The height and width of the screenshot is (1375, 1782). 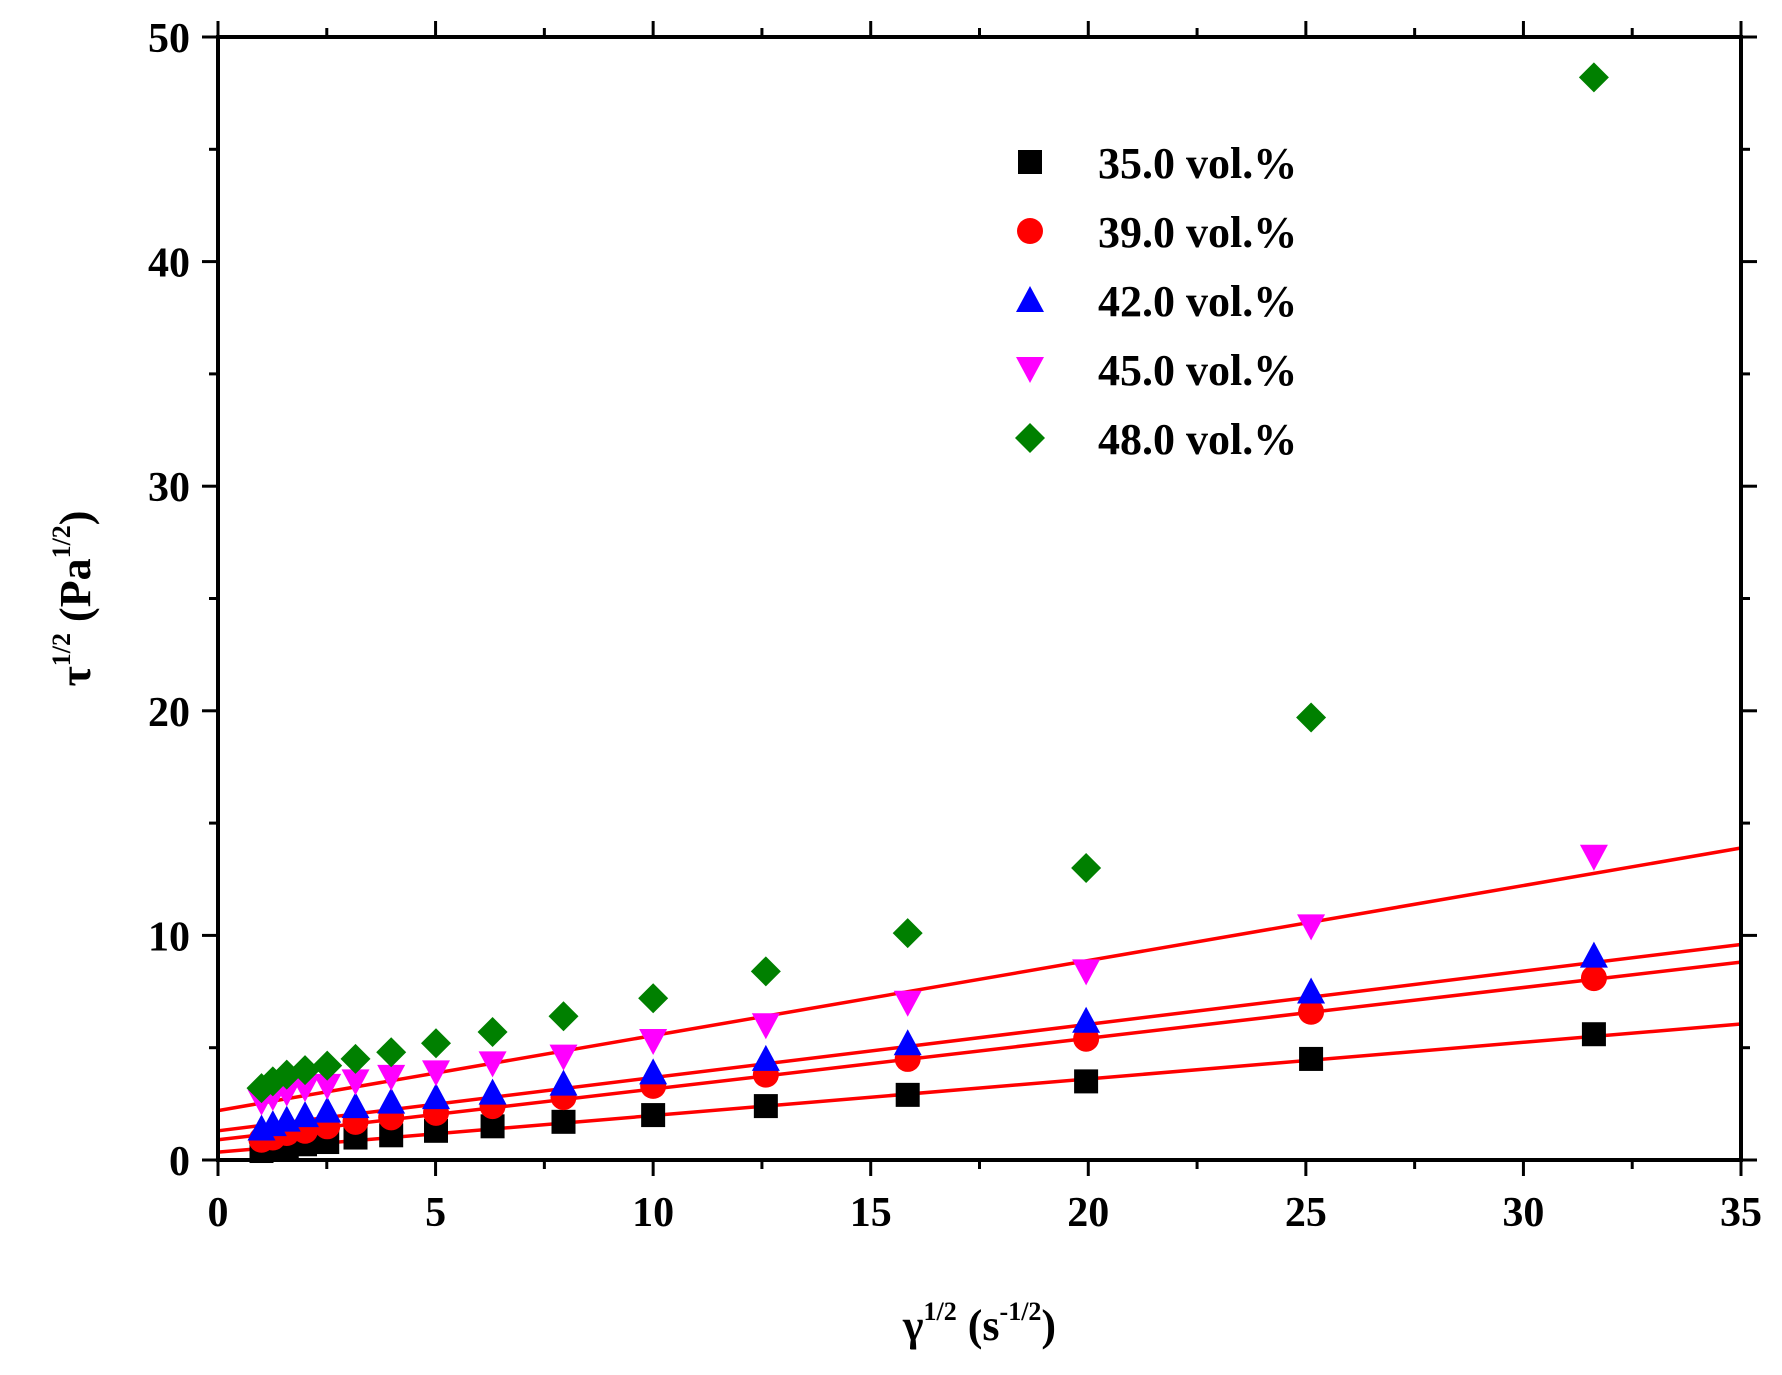 What do you see at coordinates (169, 39) in the screenshot?
I see `y-tick-label: 50` at bounding box center [169, 39].